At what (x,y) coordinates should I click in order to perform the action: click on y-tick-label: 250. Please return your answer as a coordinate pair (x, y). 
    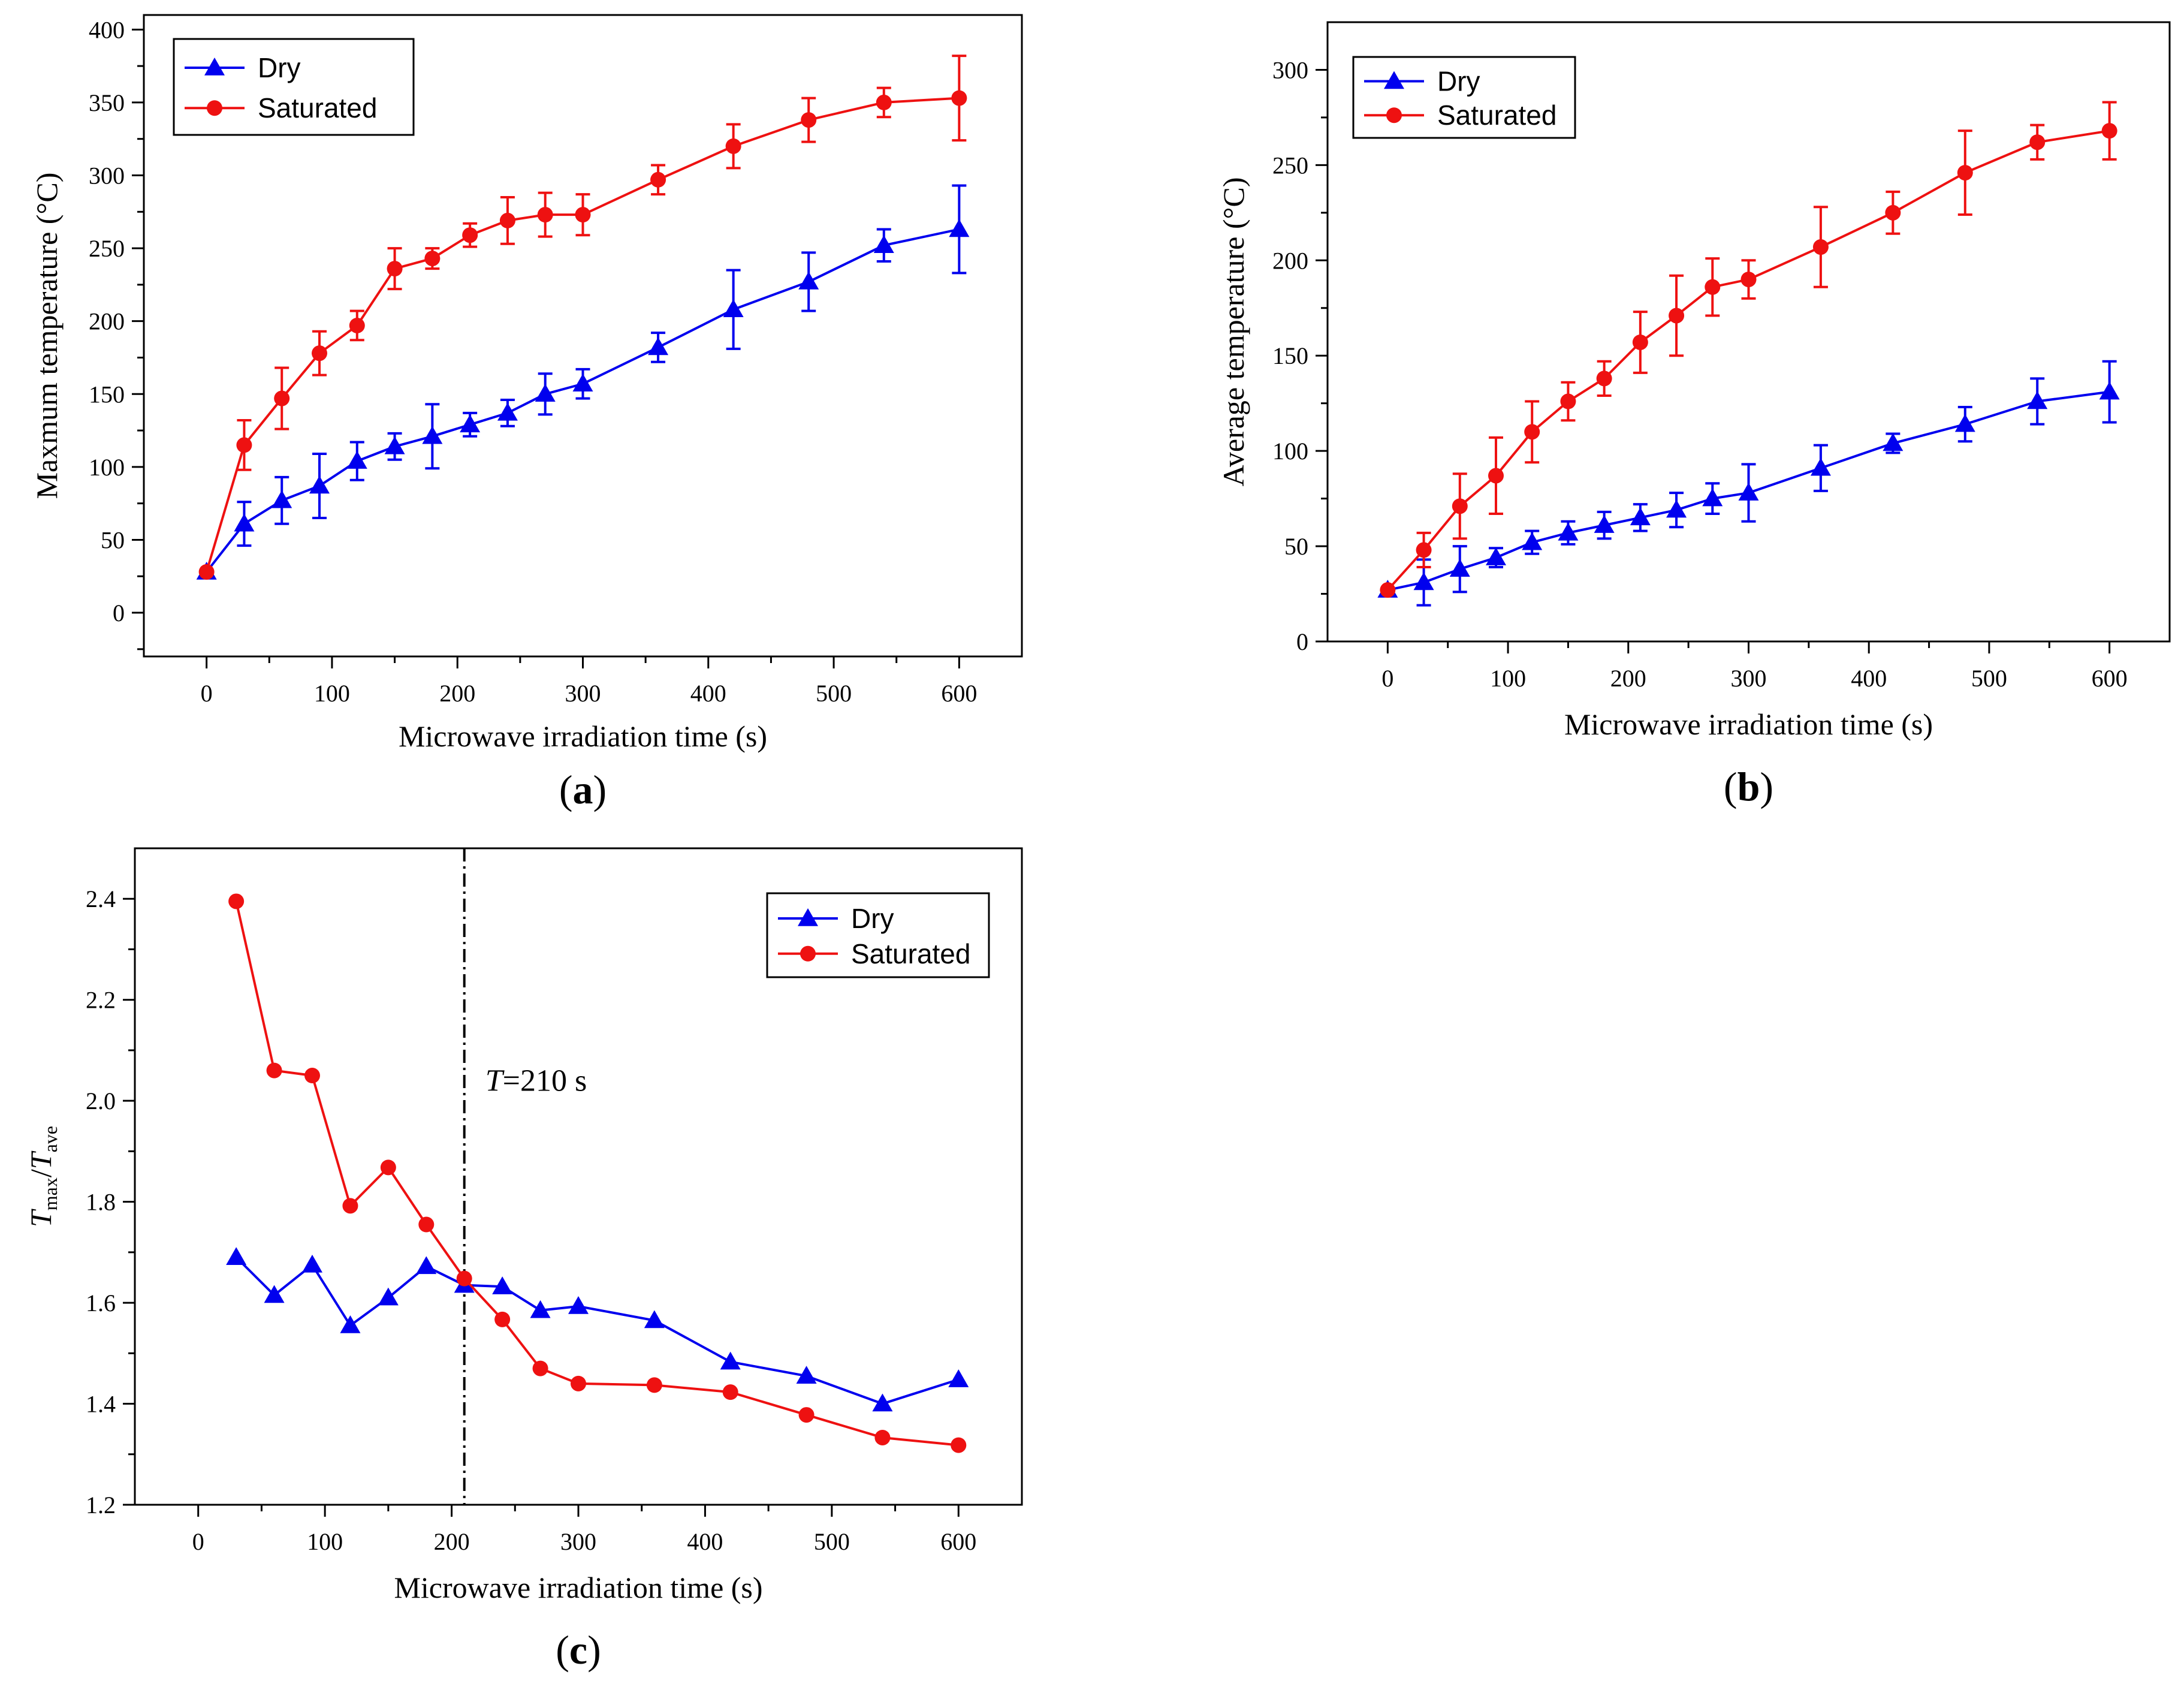
    Looking at the image, I should click on (107, 248).